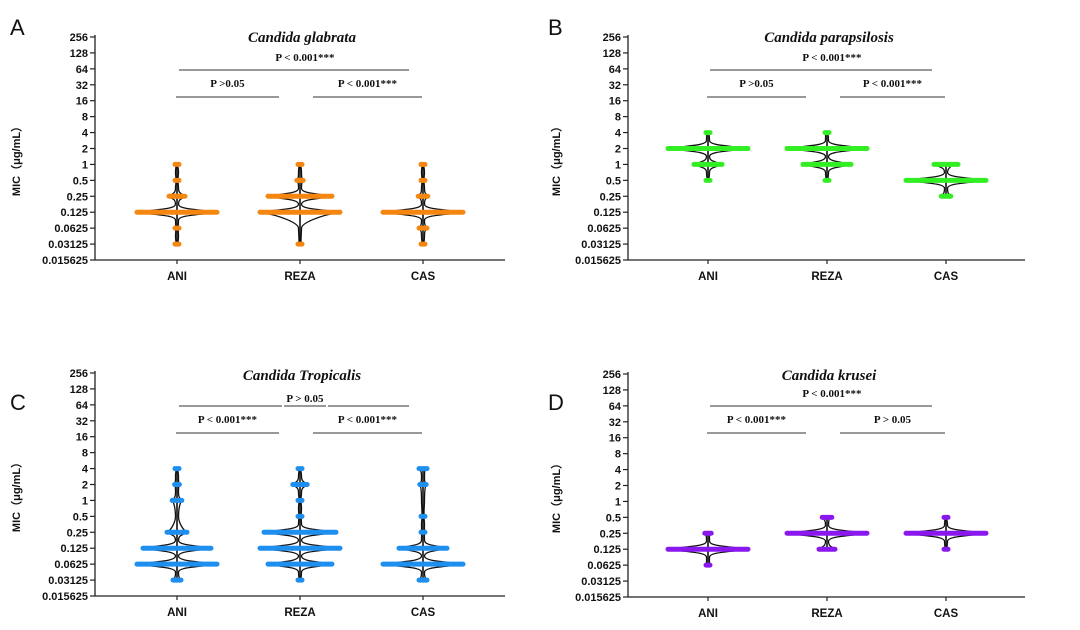  I want to click on panel-label: D, so click(556, 402).